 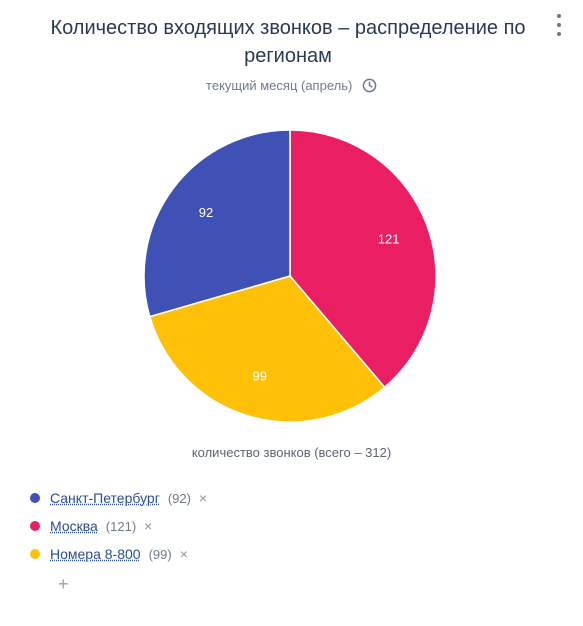 I want to click on pie-data-label: 92, so click(x=206, y=212).